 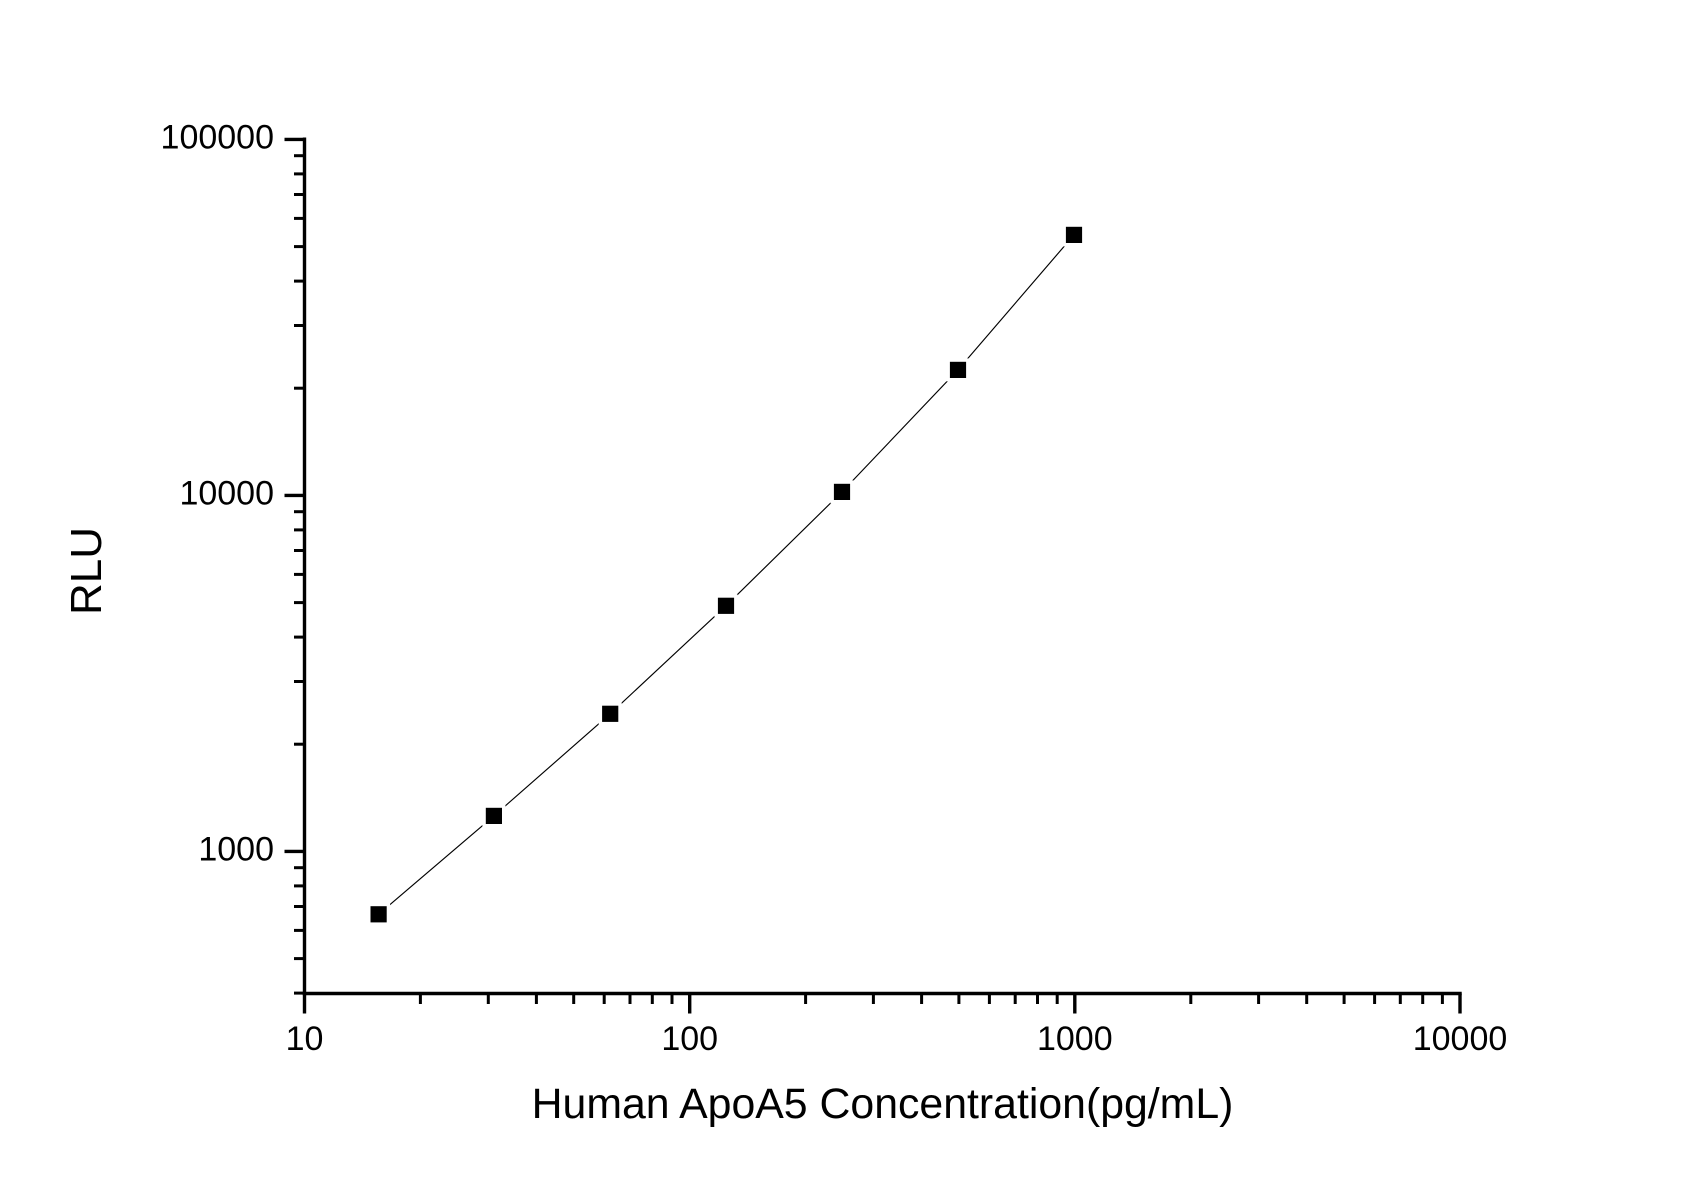 What do you see at coordinates (86, 571) in the screenshot?
I see `svg-text: RLU` at bounding box center [86, 571].